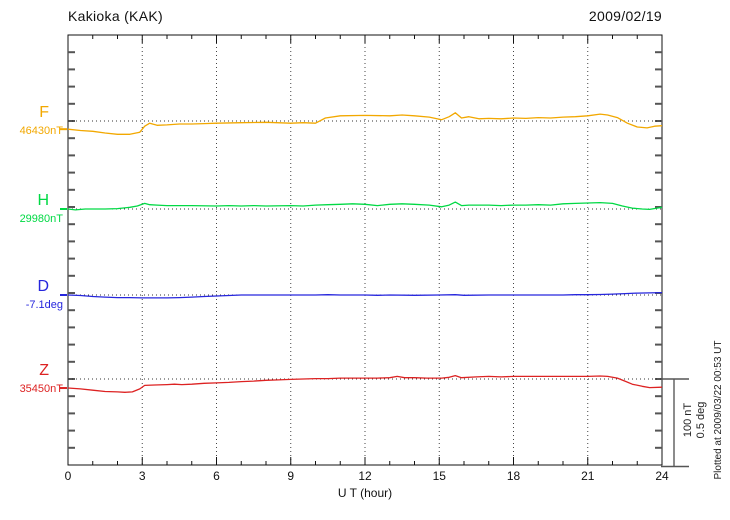 The height and width of the screenshot is (520, 730). Describe the element at coordinates (439, 476) in the screenshot. I see `x-tick-label-15: 15` at that location.